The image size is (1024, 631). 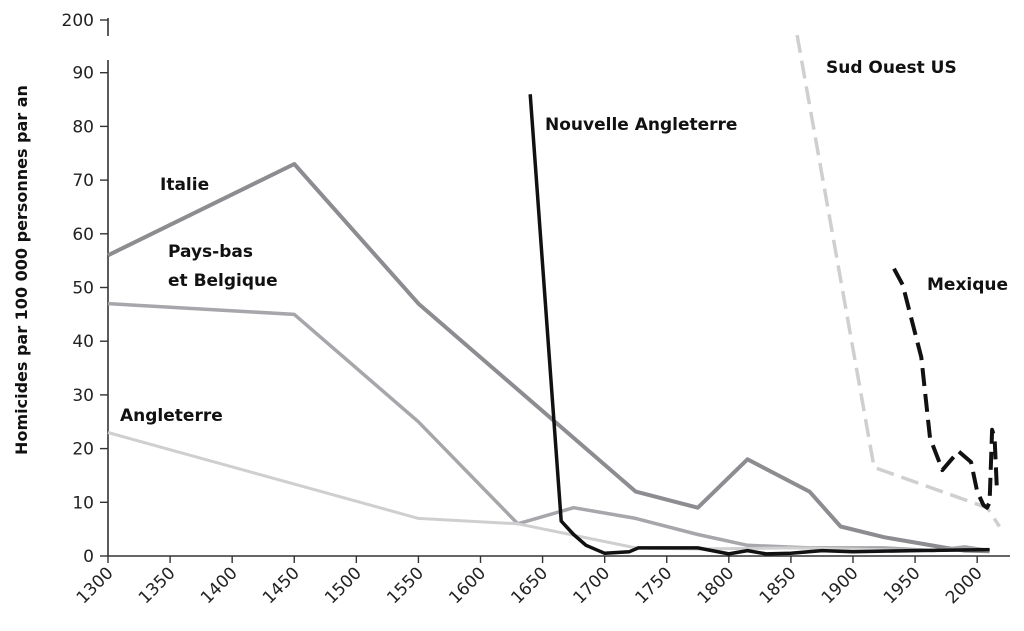 I want to click on x-tick-label-1750: 1750, so click(x=654, y=585).